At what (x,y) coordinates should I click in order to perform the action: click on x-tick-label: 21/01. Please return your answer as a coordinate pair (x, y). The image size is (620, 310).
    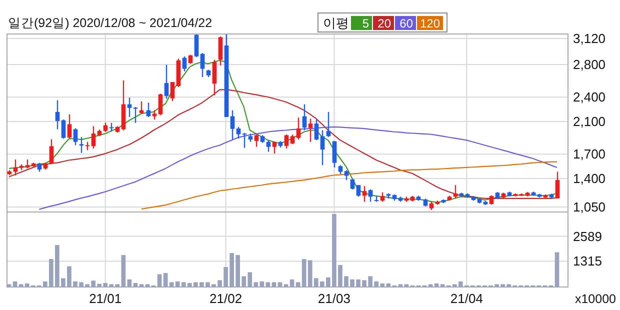
    Looking at the image, I should click on (105, 298).